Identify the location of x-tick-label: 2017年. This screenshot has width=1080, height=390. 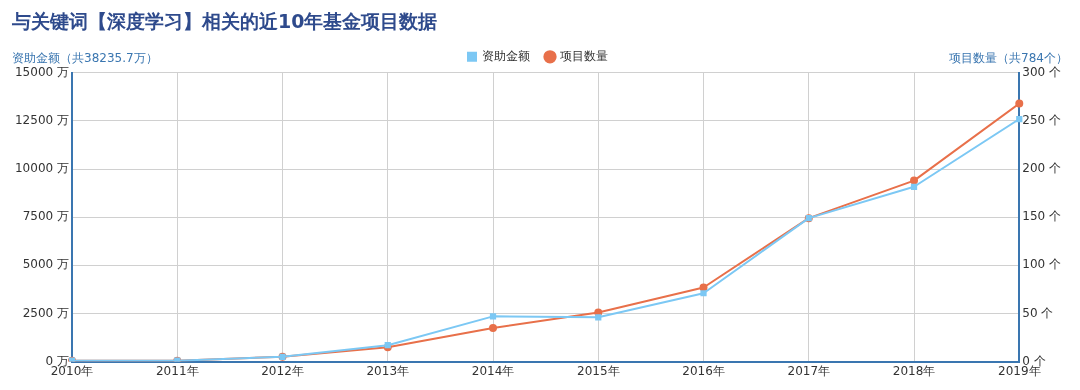
(809, 370).